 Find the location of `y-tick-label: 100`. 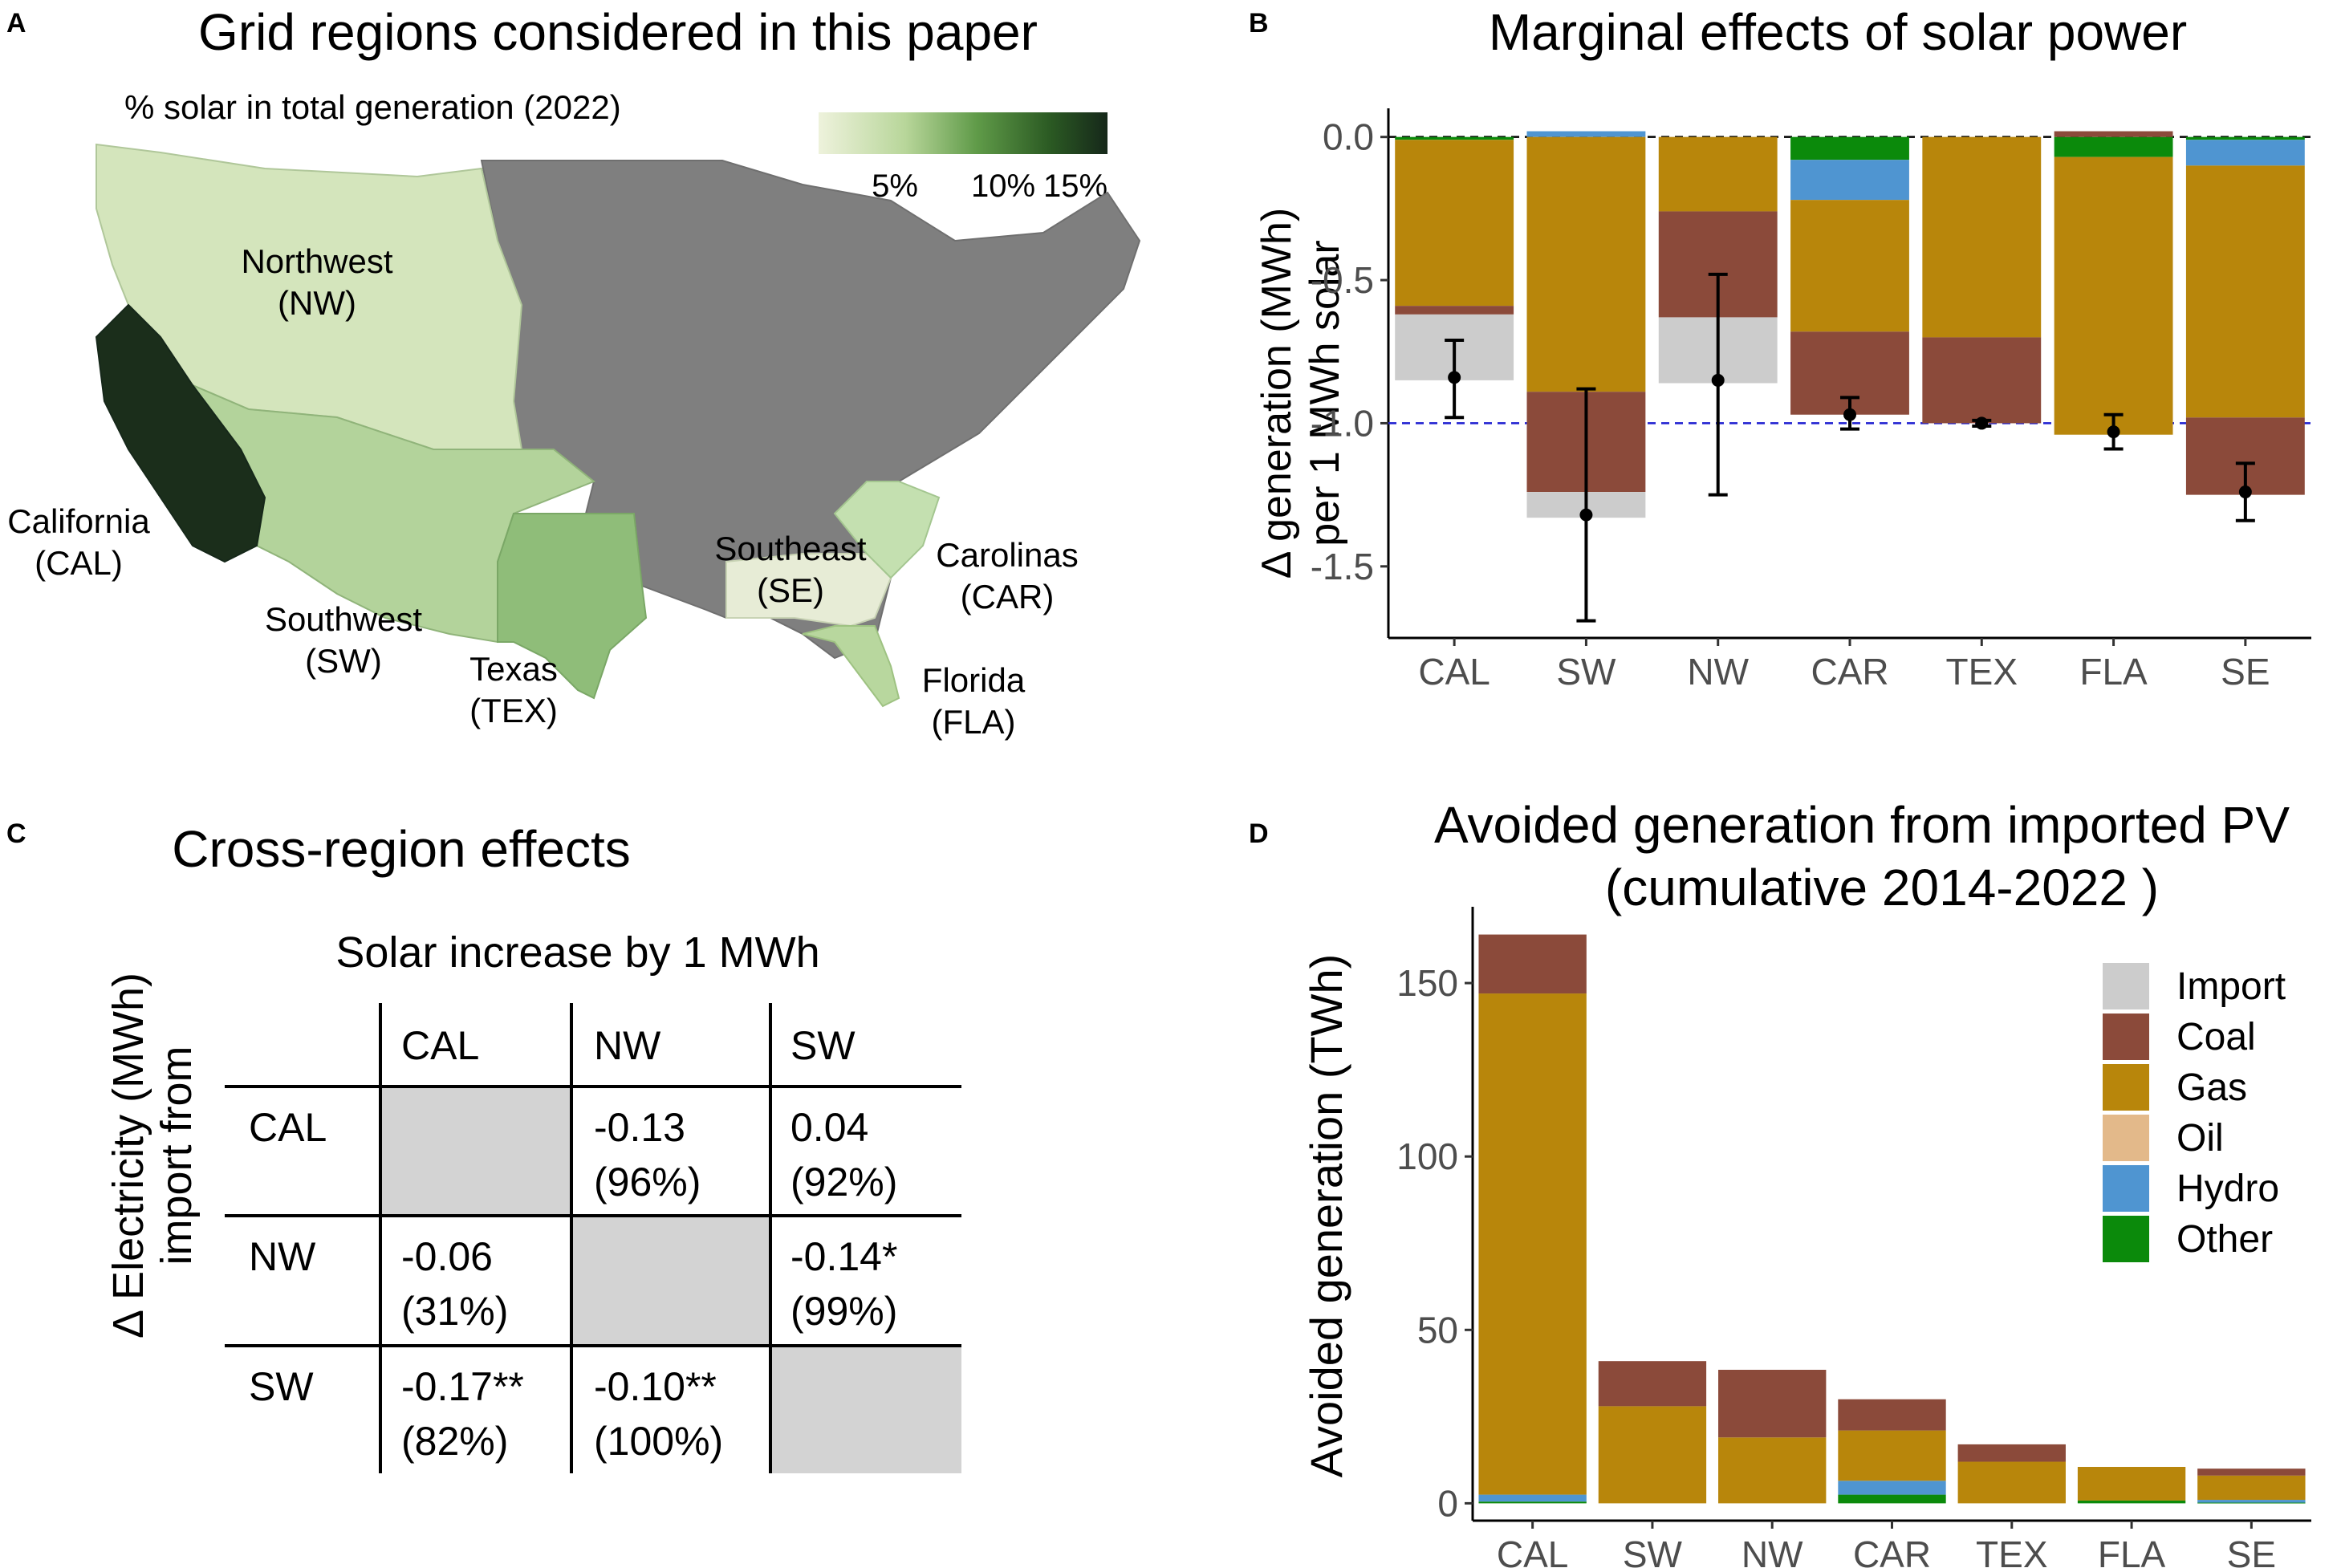

y-tick-label: 100 is located at coordinates (1427, 1156).